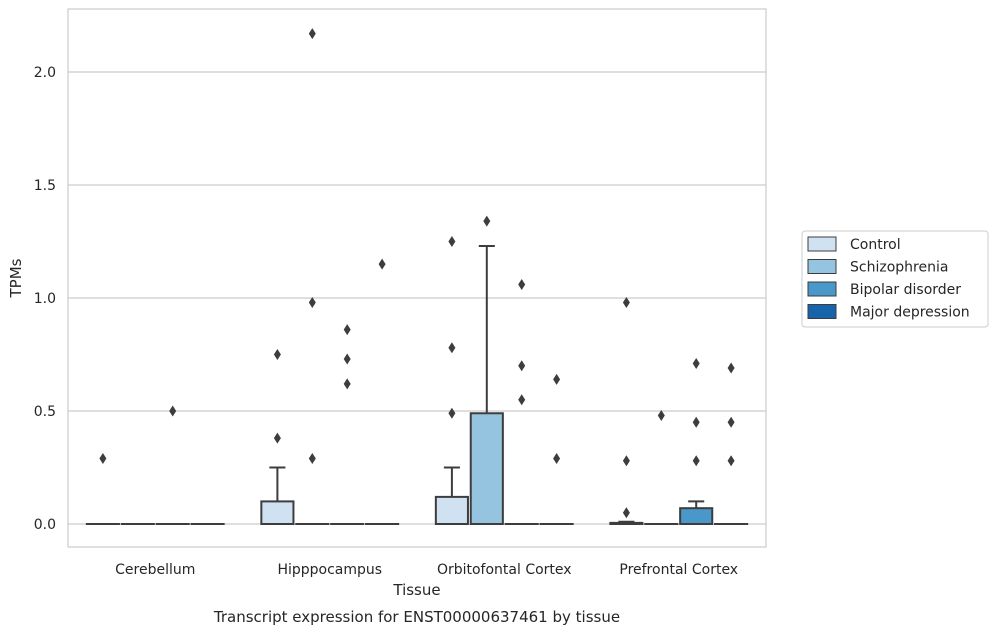 This screenshot has height=634, width=997. What do you see at coordinates (504, 570) in the screenshot?
I see `x-tick-label: Orbitofontal Cortex` at bounding box center [504, 570].